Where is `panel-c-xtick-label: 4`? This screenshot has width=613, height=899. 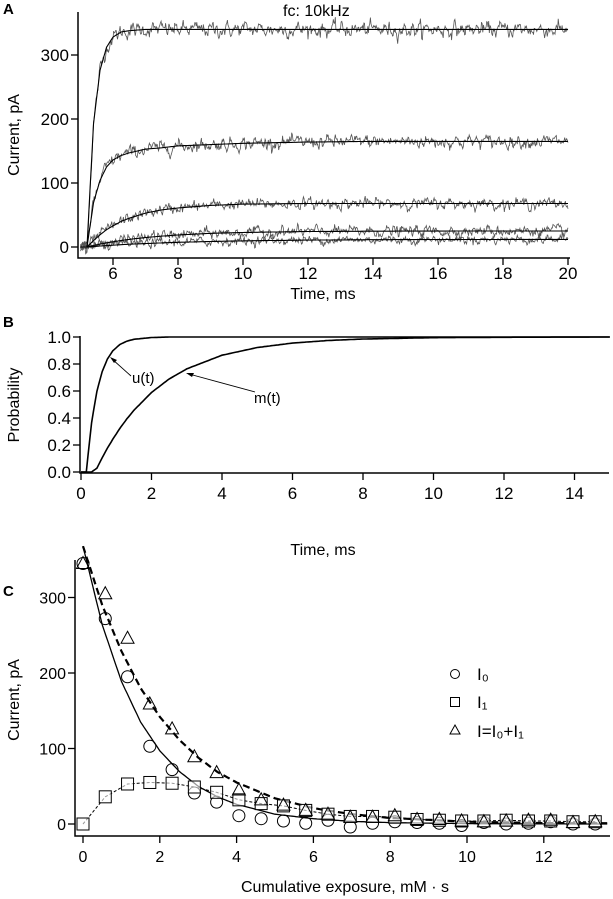
panel-c-xtick-label: 4 is located at coordinates (236, 857).